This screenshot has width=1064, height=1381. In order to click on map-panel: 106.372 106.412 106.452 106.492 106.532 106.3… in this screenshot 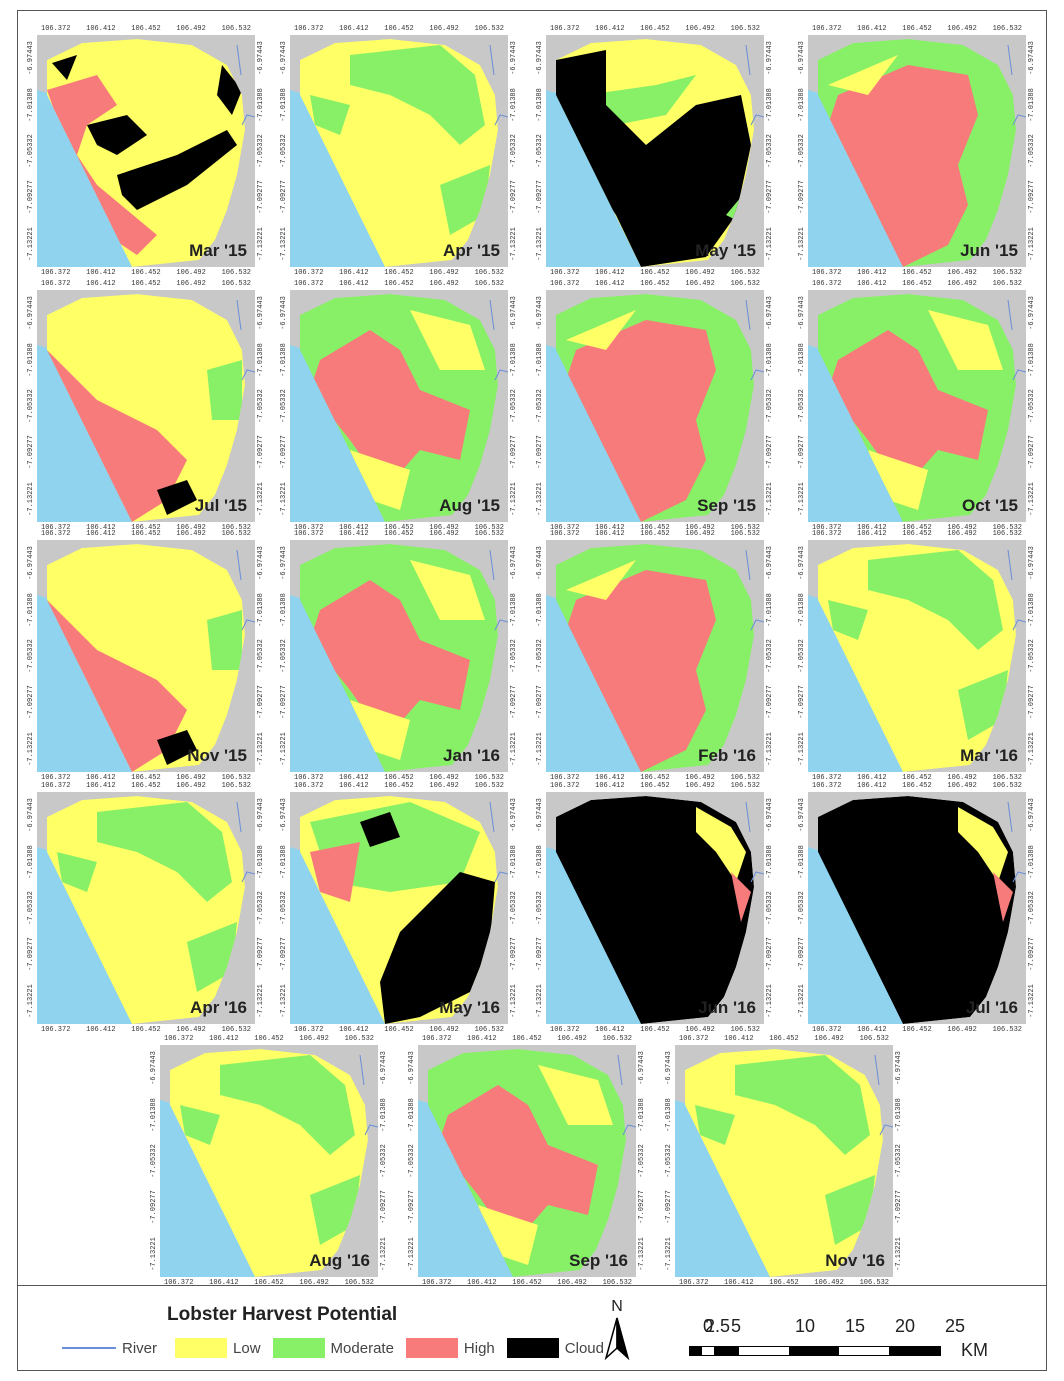, I will do `click(917, 908)`.